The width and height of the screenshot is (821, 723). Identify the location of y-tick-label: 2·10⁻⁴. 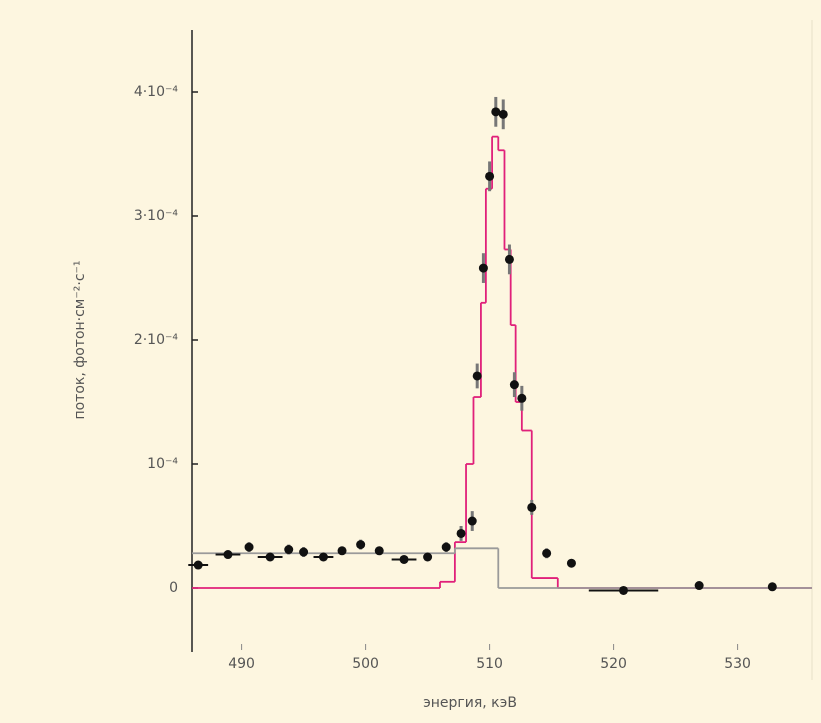
(156, 340).